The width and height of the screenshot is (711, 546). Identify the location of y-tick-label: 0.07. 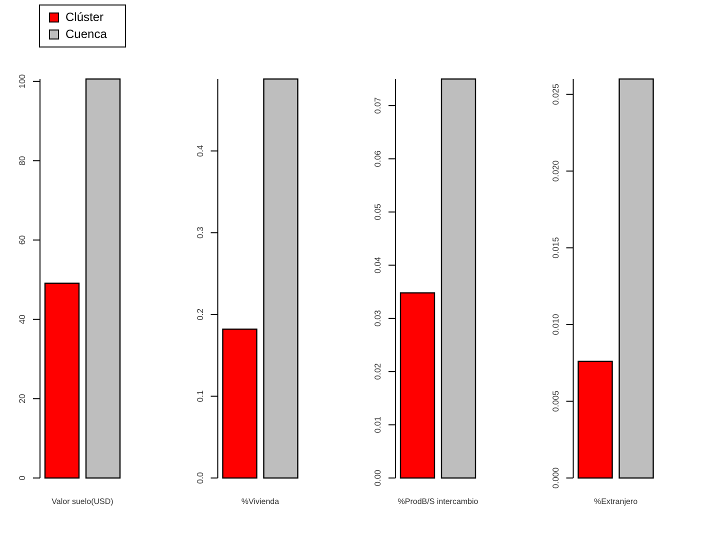
(377, 105).